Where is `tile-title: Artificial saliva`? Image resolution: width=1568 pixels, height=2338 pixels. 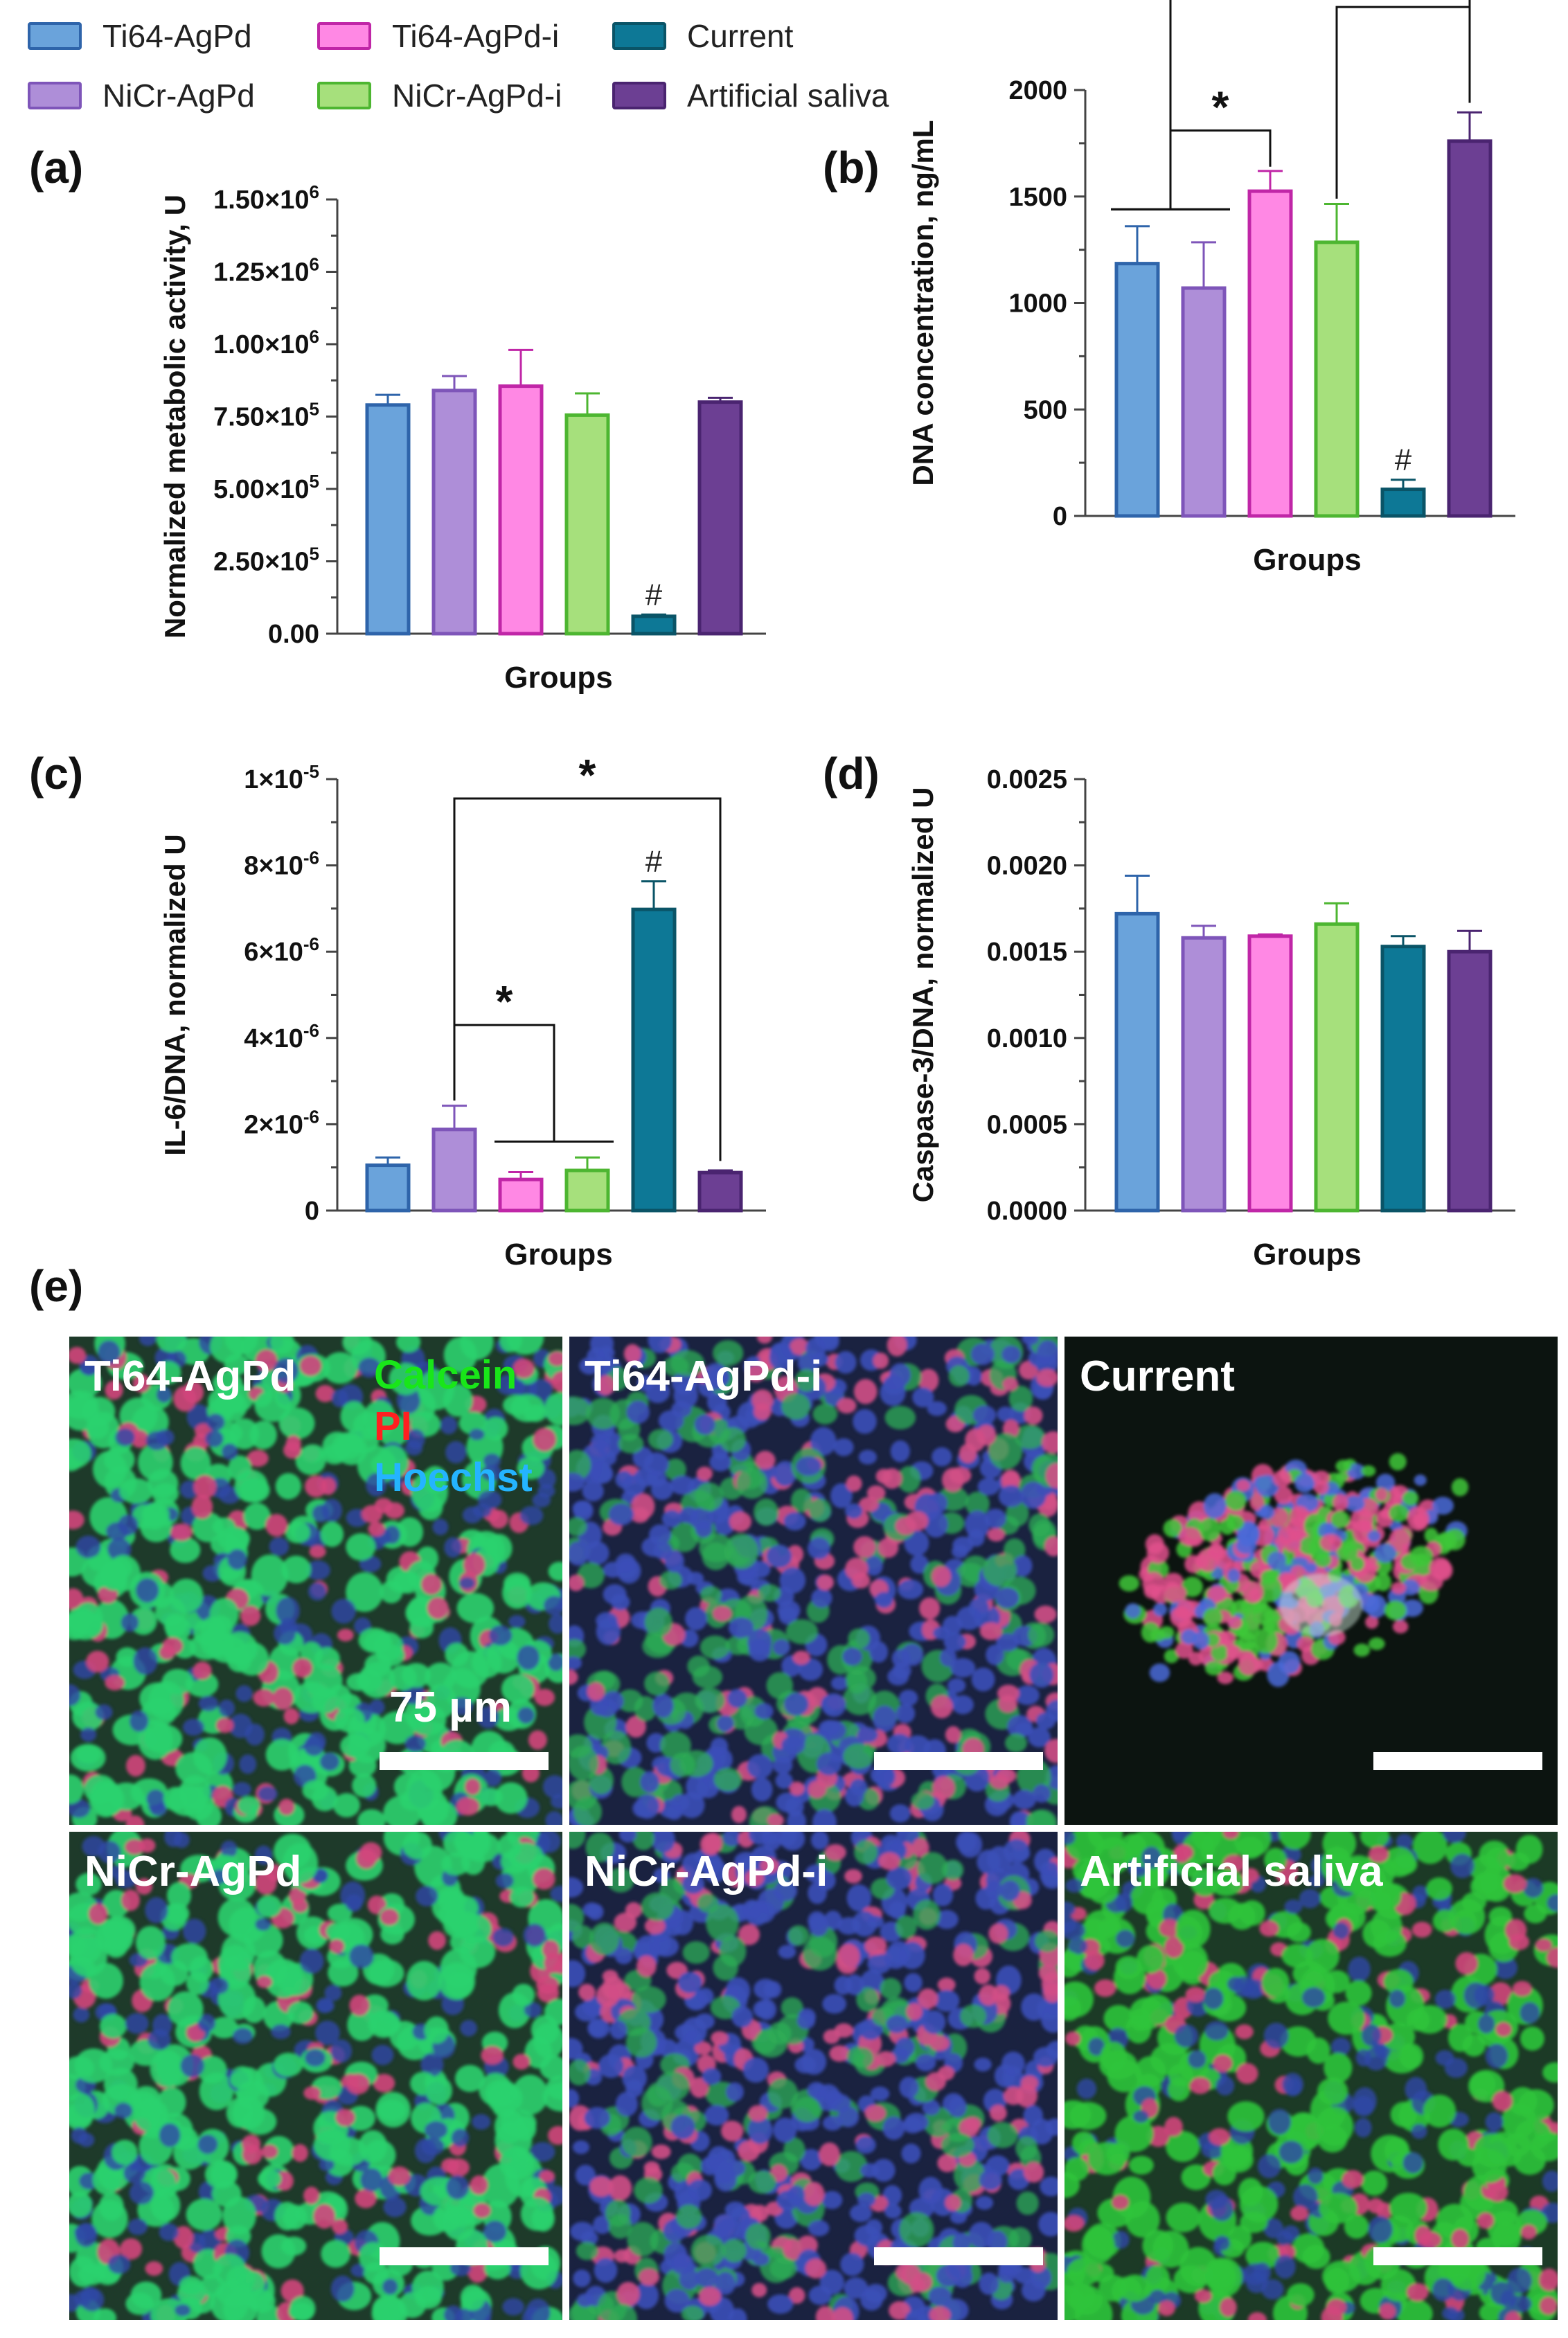
tile-title: Artificial saliva is located at coordinates (1232, 1871).